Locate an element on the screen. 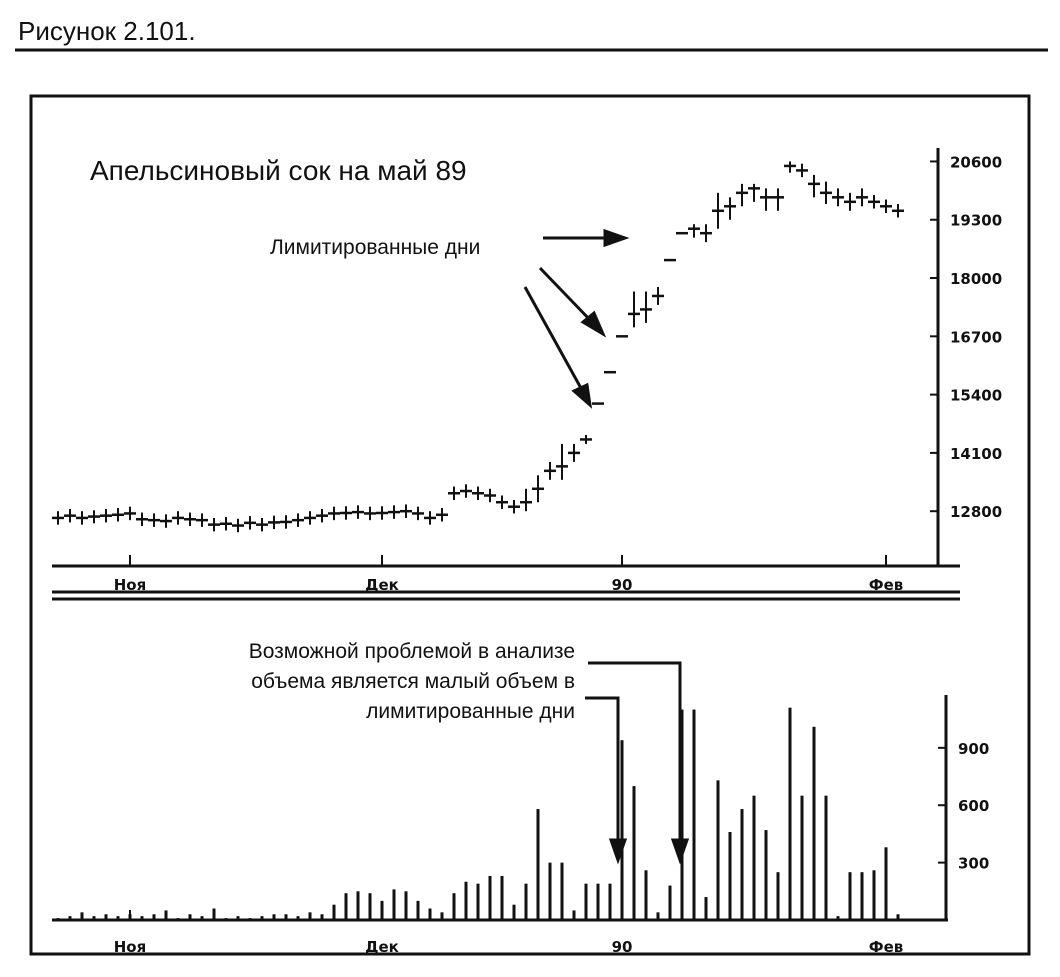 The height and width of the screenshot is (977, 1060). y-tick-label: 16700 is located at coordinates (976, 337).